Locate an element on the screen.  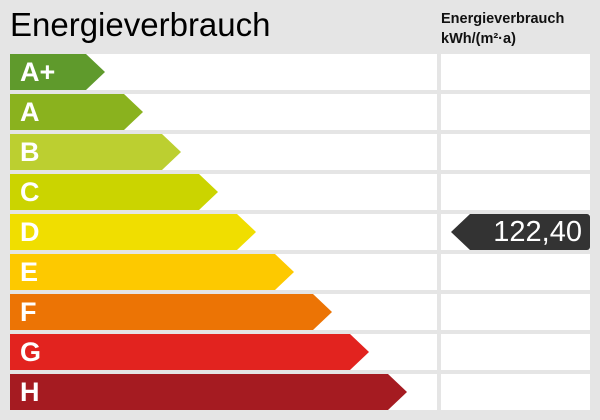
class-arrow: E is located at coordinates (152, 272).